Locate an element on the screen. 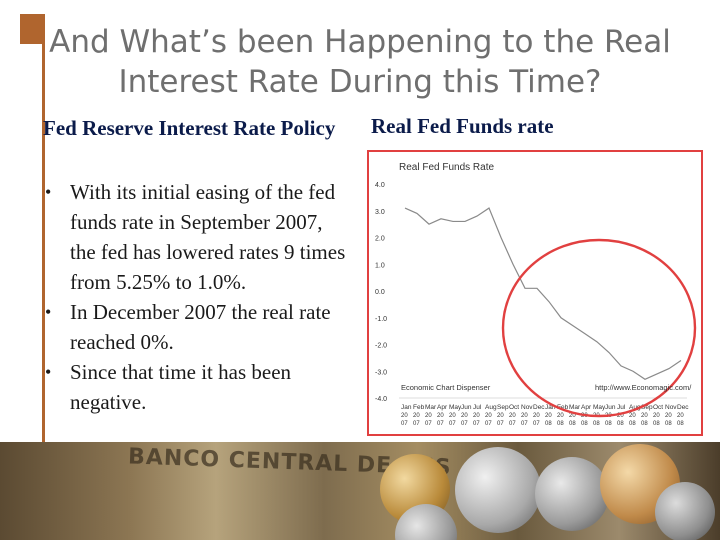  bullet-text: Since that time it has been negative. is located at coordinates (181, 387).